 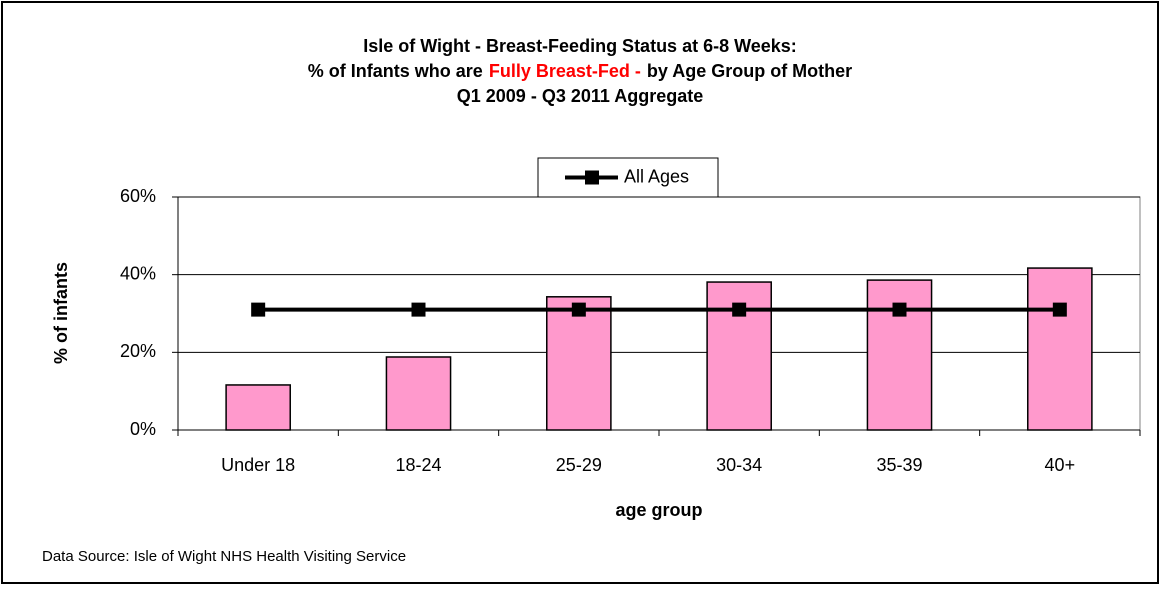 I want to click on legend-marker, so click(x=592, y=177).